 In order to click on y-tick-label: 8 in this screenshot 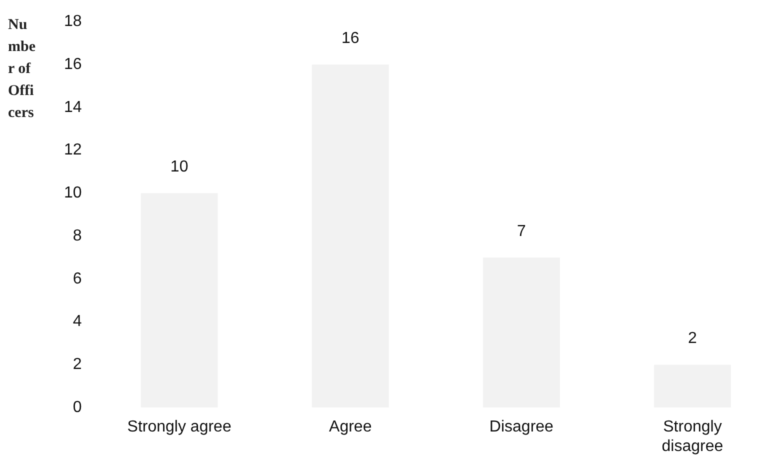, I will do `click(77, 235)`.